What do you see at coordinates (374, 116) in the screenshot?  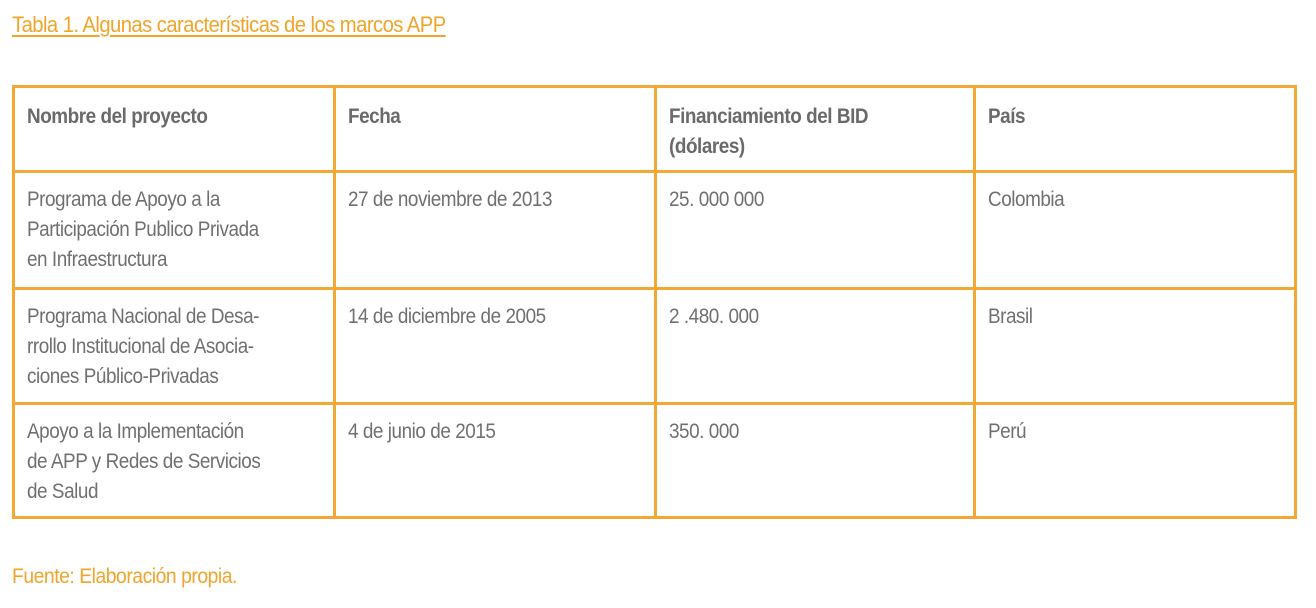 I see `header-date-label: Fecha` at bounding box center [374, 116].